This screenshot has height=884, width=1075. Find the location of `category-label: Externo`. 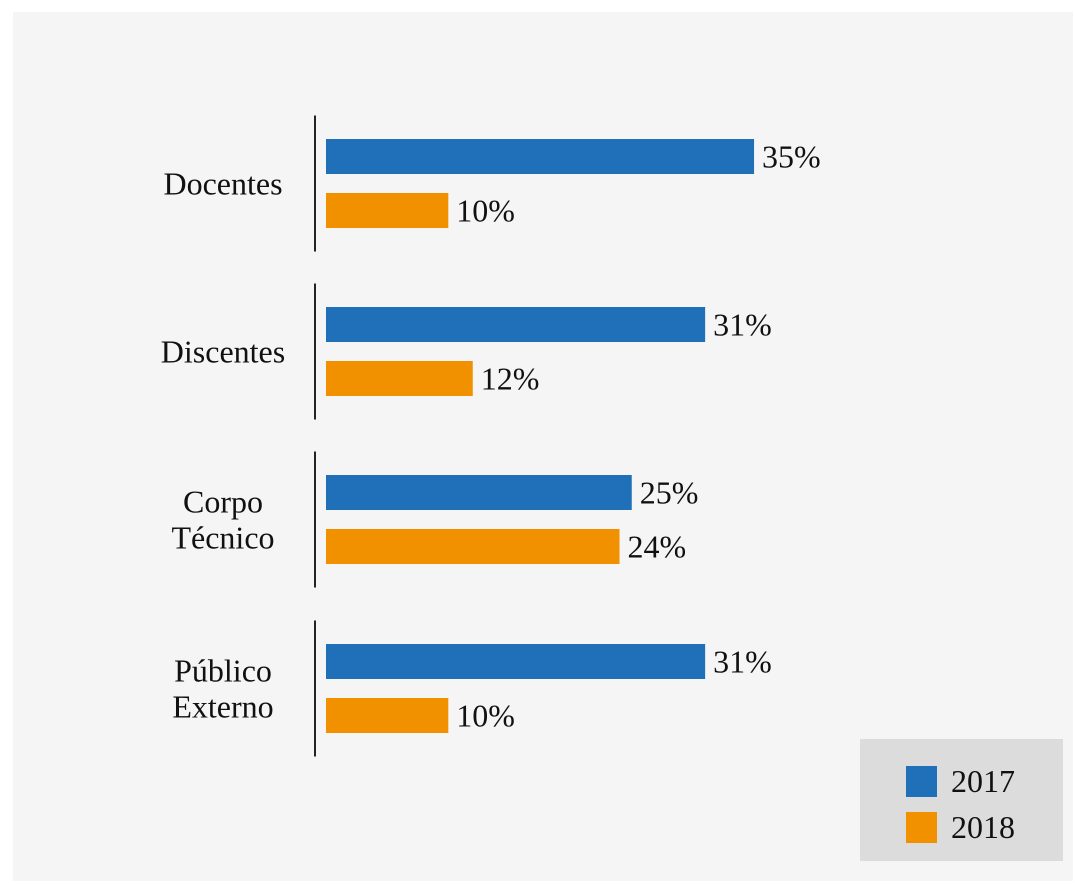

category-label: Externo is located at coordinates (222, 707).